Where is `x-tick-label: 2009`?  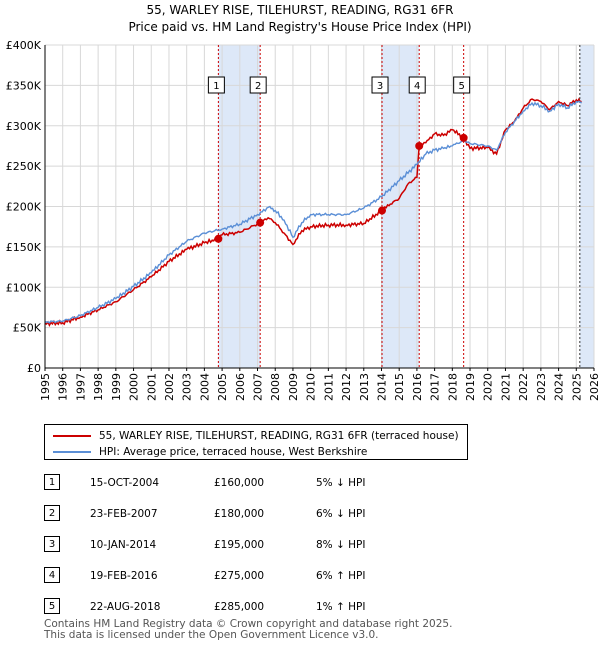 x-tick-label: 2009 is located at coordinates (293, 387).